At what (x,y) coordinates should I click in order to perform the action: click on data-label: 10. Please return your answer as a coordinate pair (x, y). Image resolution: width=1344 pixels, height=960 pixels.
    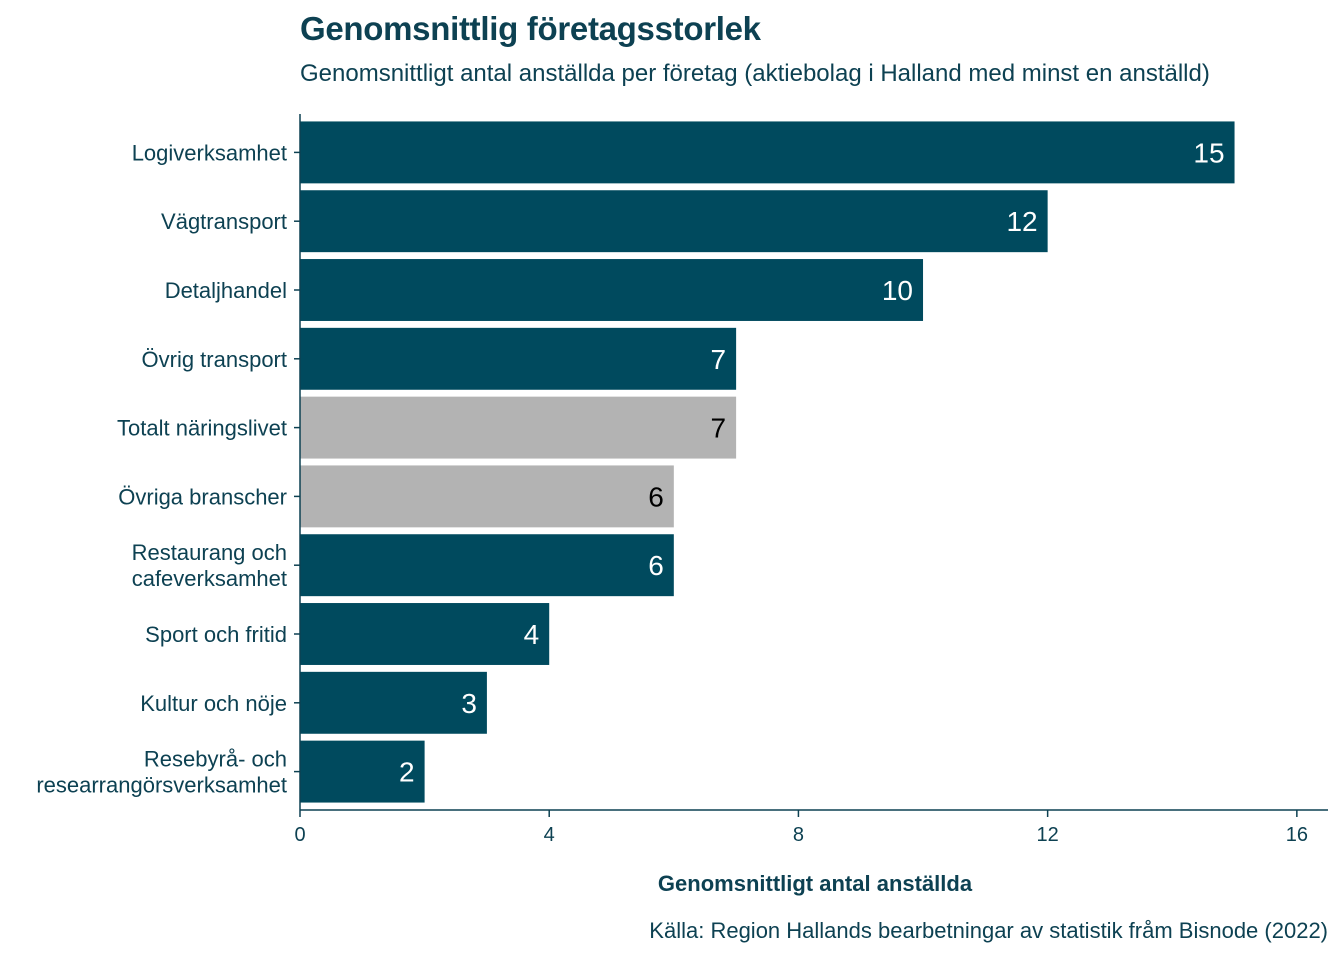
    Looking at the image, I should click on (897, 290).